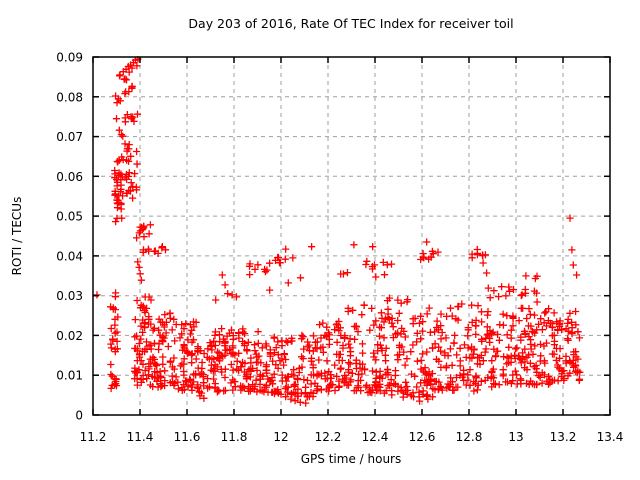 The width and height of the screenshot is (640, 480). Describe the element at coordinates (79, 416) in the screenshot. I see `y-tick-label: 0` at that location.